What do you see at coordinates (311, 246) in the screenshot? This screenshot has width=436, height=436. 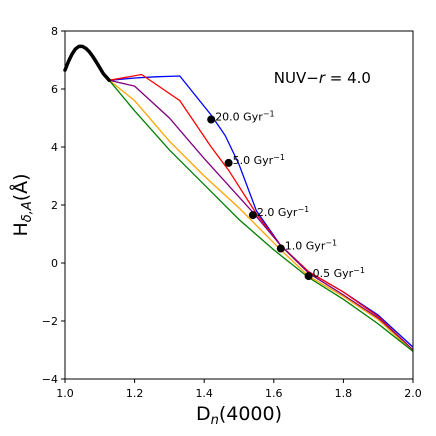 I see `marker-label-4: 1.0 Gyr−1` at bounding box center [311, 246].